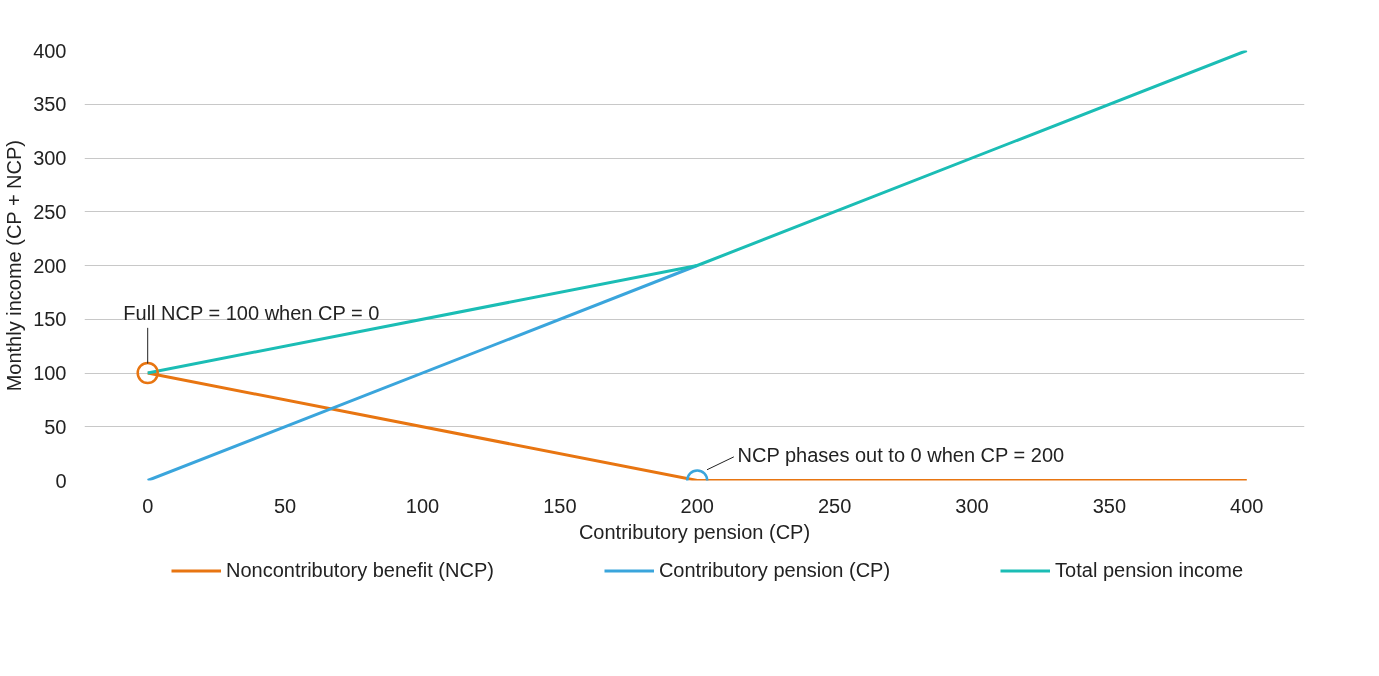  I want to click on x-tick-label: 350, so click(1109, 505).